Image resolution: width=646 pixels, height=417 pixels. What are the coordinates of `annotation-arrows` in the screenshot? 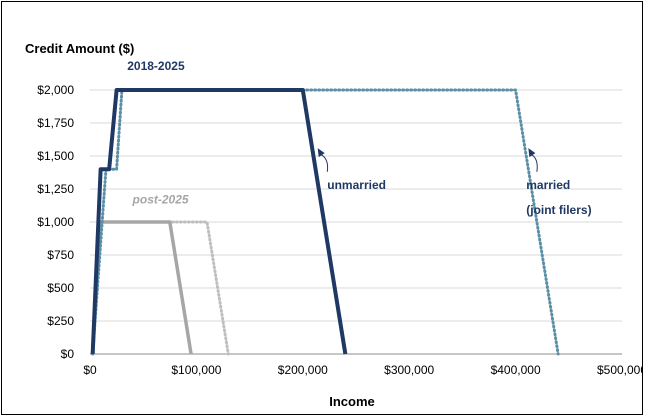 It's located at (427, 160).